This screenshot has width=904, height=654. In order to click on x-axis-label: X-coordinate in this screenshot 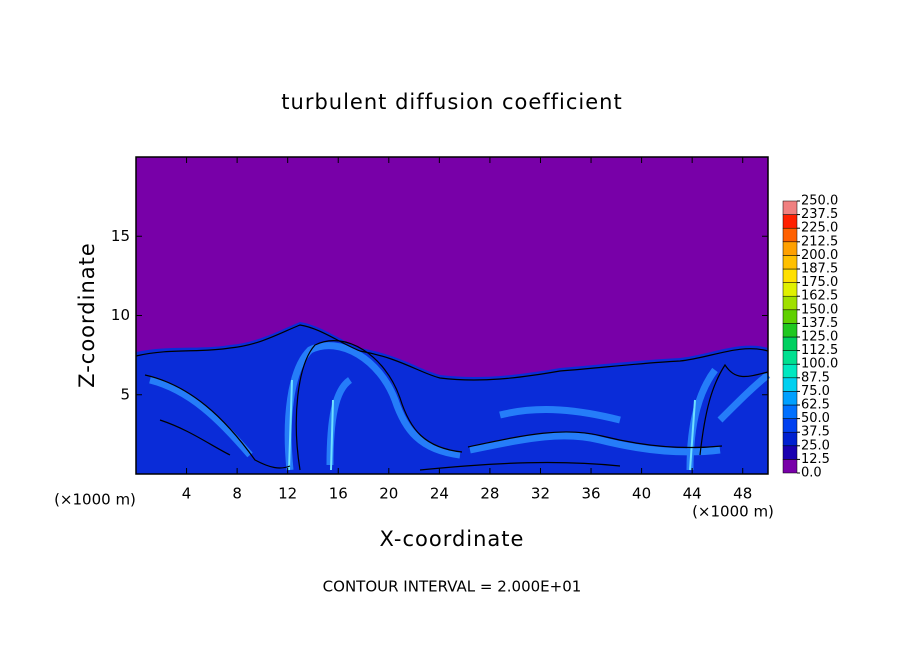, I will do `click(452, 539)`.